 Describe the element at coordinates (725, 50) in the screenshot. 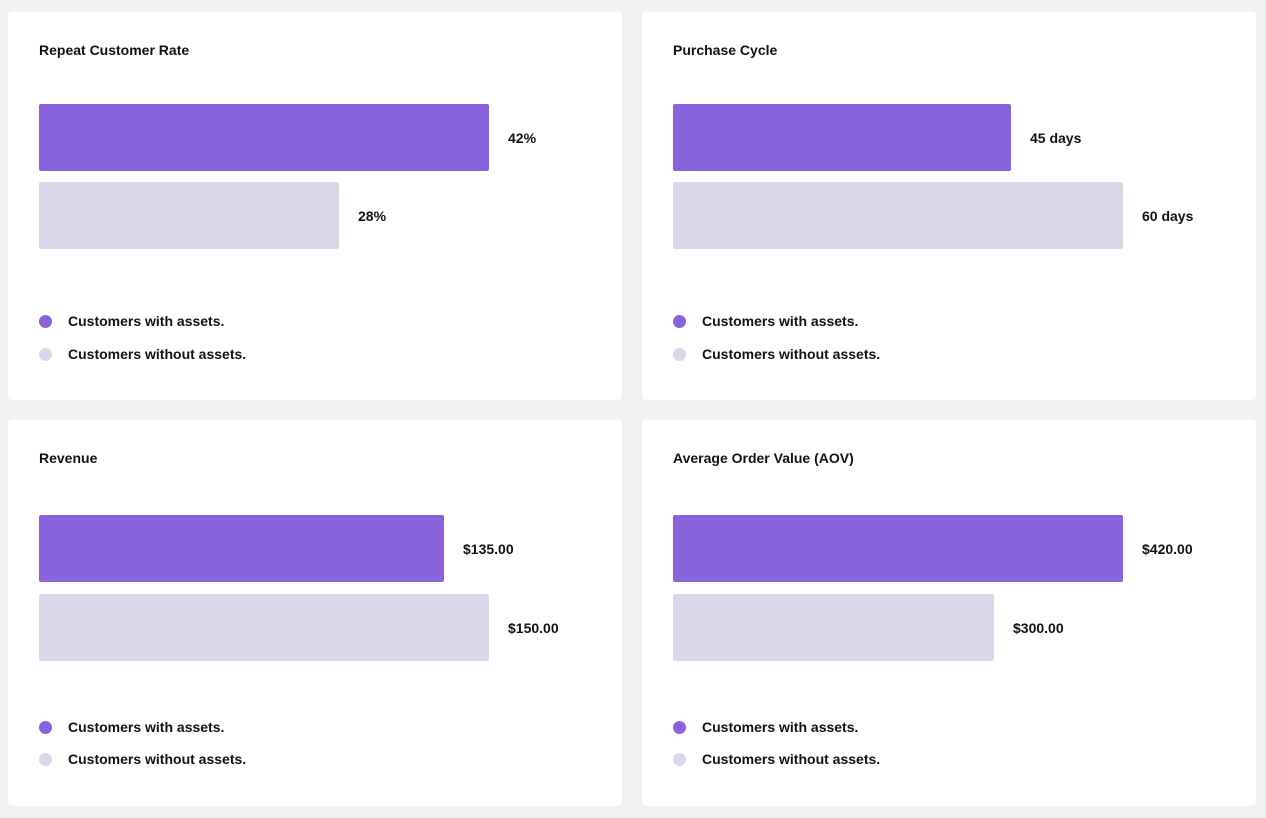

I see `chart-title: Purchase Cycle` at that location.